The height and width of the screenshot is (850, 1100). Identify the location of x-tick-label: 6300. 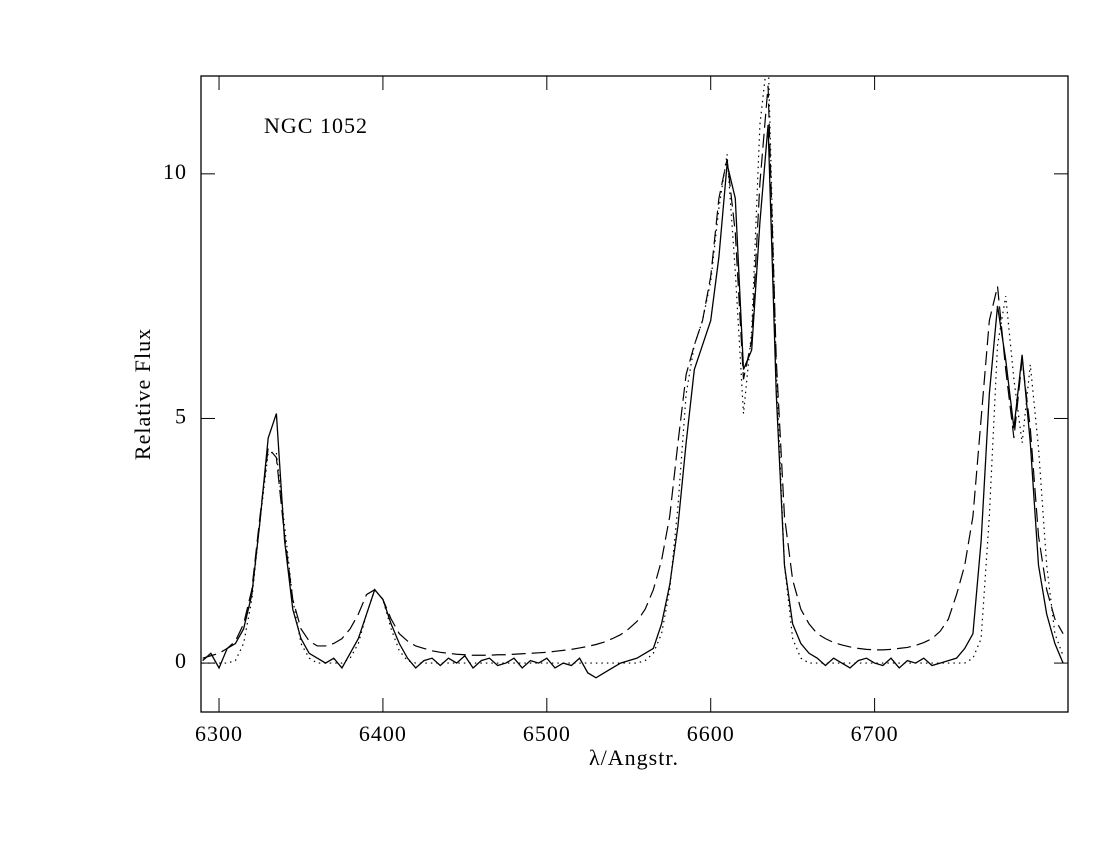
(219, 733).